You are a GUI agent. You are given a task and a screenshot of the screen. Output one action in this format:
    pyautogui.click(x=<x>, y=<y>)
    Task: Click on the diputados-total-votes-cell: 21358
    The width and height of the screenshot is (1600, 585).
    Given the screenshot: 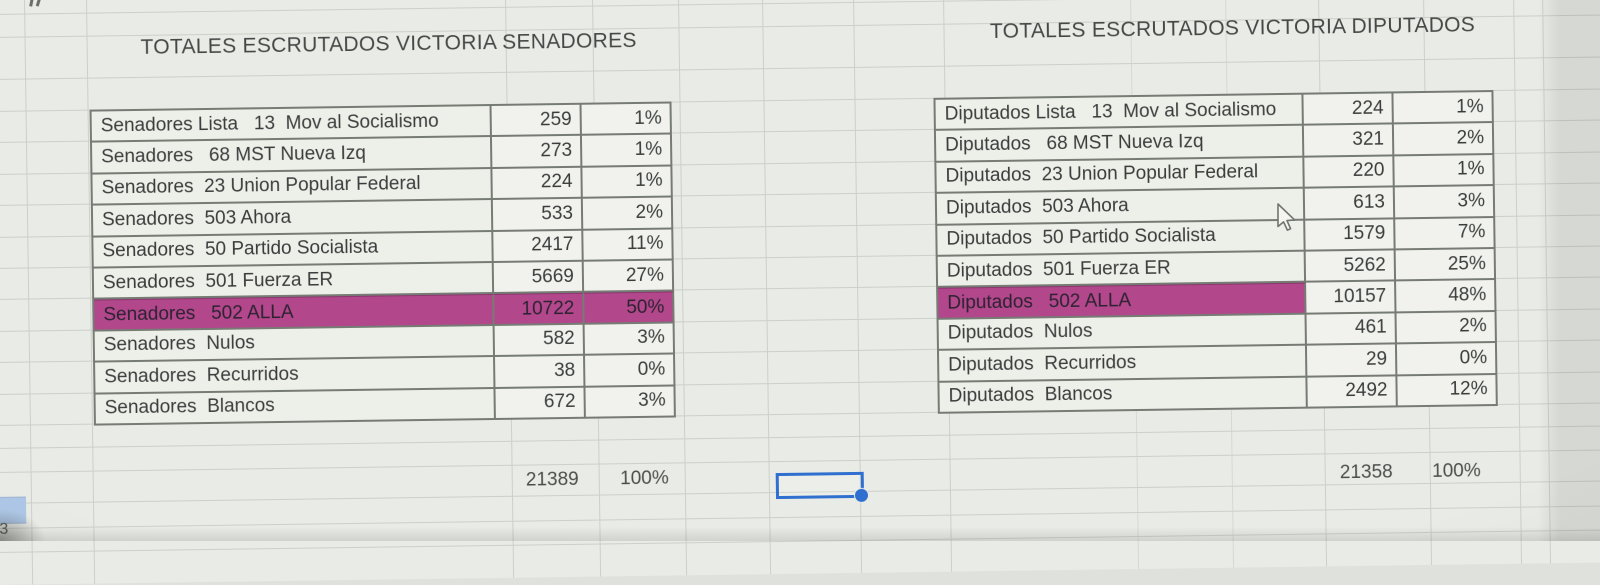 What is the action you would take?
    pyautogui.click(x=1366, y=471)
    